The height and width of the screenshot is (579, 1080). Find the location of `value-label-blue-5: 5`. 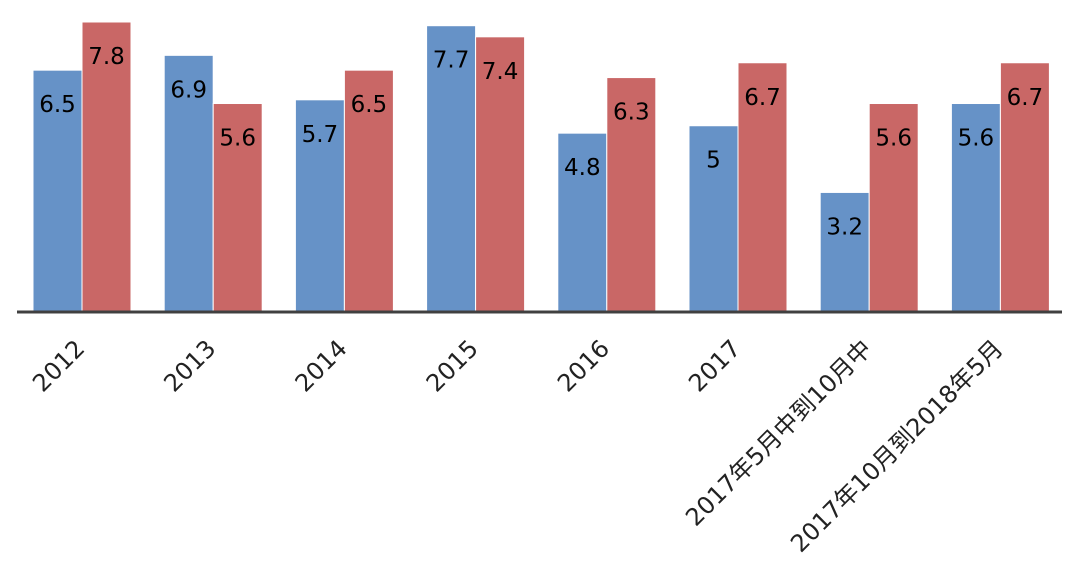

value-label-blue-5: 5 is located at coordinates (713, 161).